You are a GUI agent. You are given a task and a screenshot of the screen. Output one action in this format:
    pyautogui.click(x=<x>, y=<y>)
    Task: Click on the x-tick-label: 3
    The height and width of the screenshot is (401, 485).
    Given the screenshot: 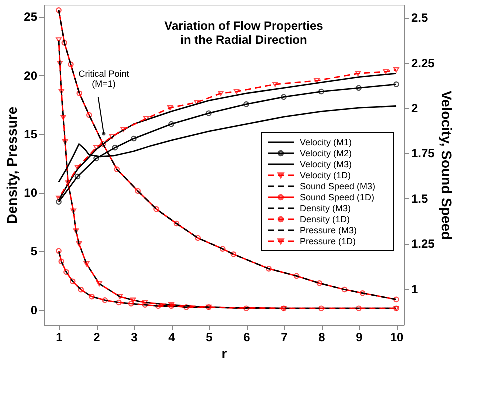 What is the action you would take?
    pyautogui.click(x=134, y=337)
    